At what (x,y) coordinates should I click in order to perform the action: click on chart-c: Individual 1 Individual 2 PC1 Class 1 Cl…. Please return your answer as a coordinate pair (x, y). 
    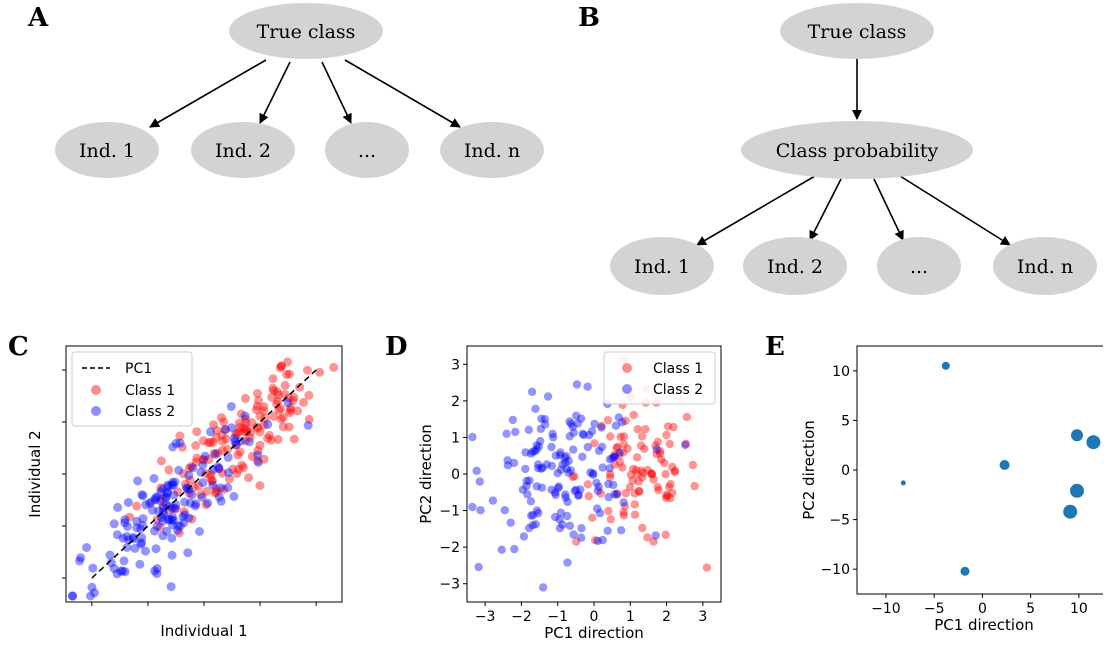
    Looking at the image, I should click on (184, 492).